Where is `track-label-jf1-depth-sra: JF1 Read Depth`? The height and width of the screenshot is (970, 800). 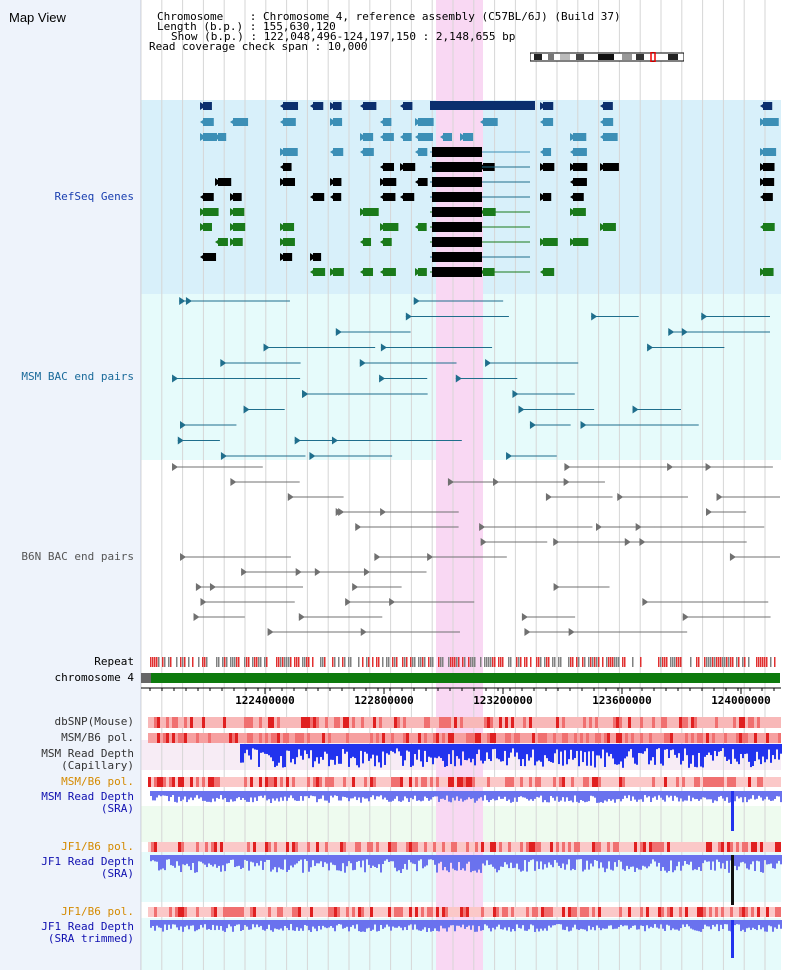
track-label-jf1-depth-sra: JF1 Read Depth is located at coordinates (87, 861).